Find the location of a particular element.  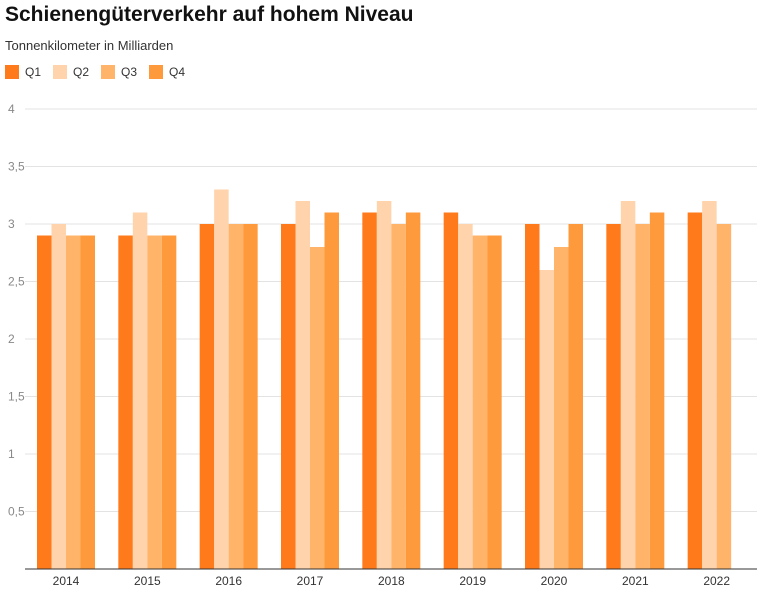

bar-q1-2020 is located at coordinates (532, 396).